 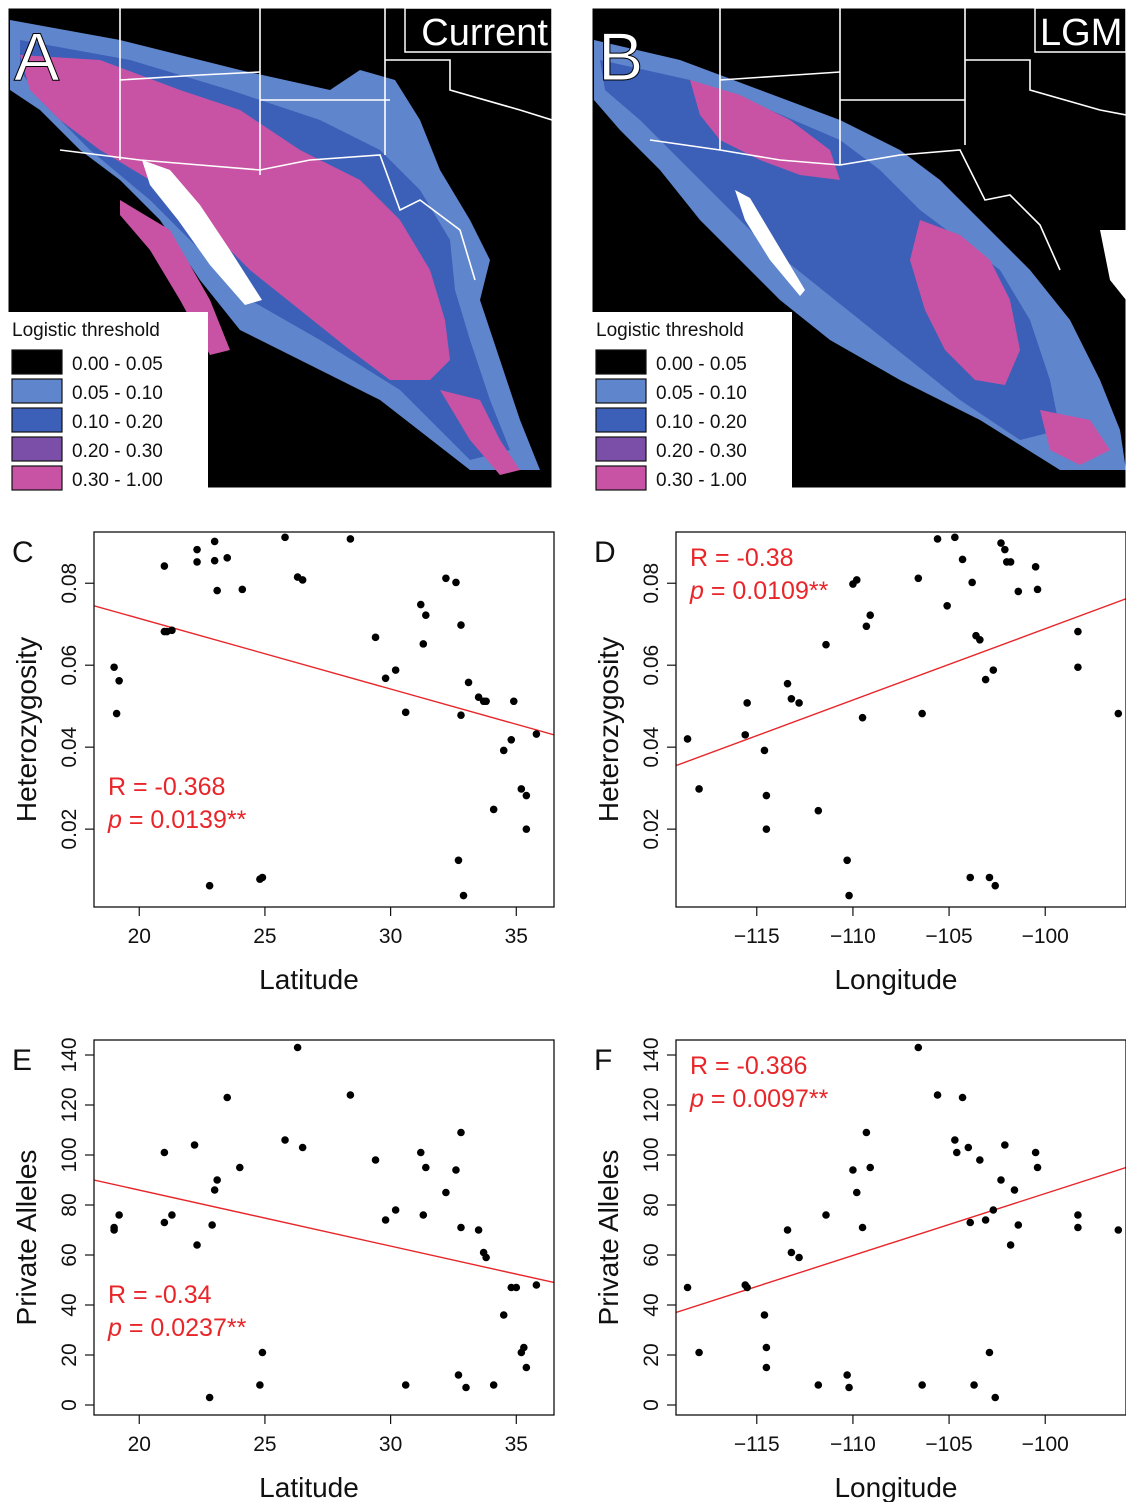 What do you see at coordinates (69, 1054) in the screenshot?
I see `y-tick-label: 140` at bounding box center [69, 1054].